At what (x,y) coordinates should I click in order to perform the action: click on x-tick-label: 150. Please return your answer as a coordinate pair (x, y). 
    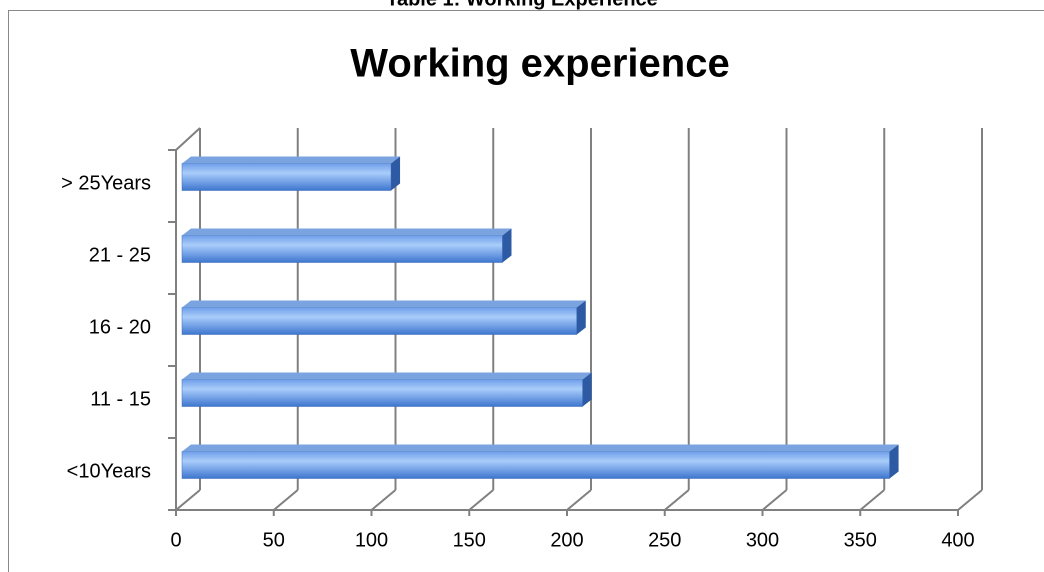
    Looking at the image, I should click on (469, 540).